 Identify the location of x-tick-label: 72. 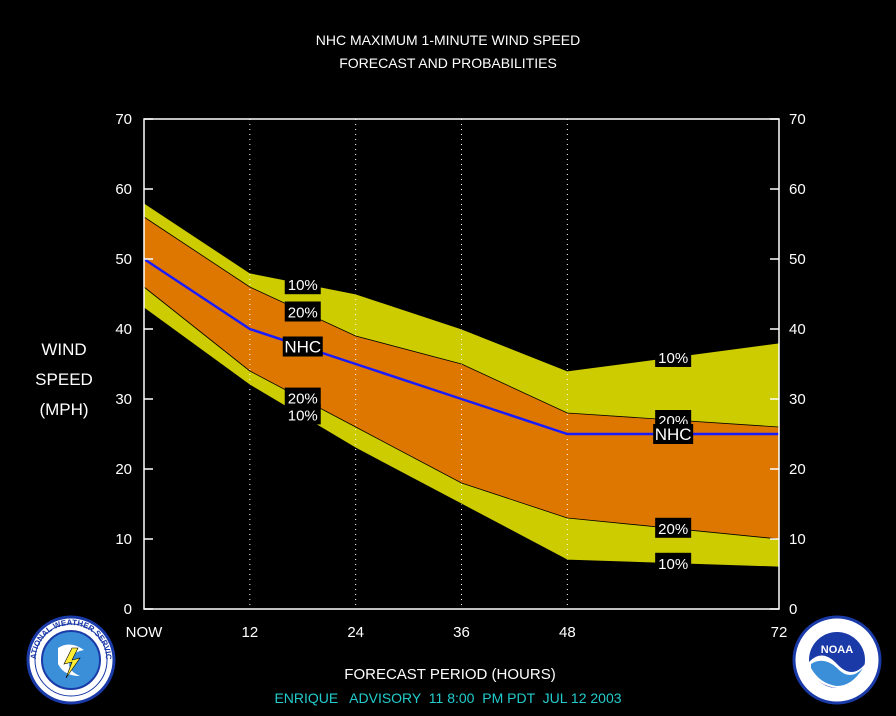
(779, 632).